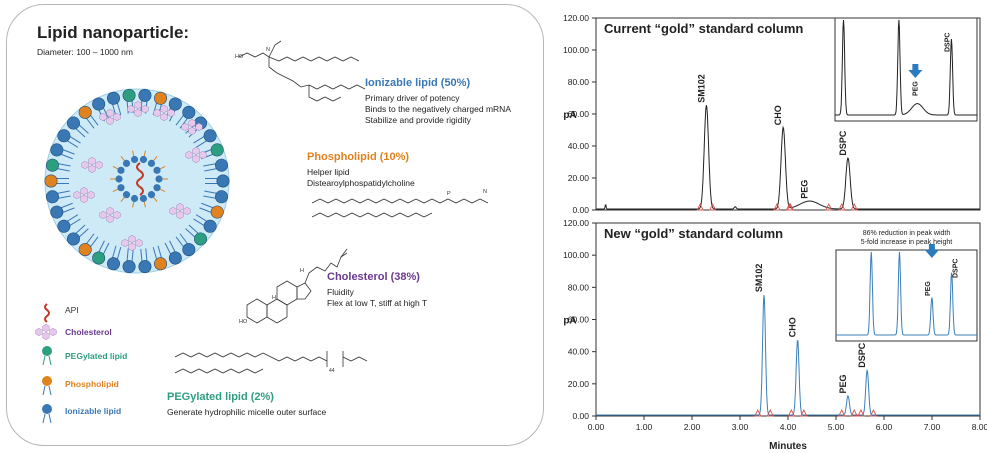 Image resolution: width=987 pixels, height=453 pixels. What do you see at coordinates (302, 271) in the screenshot?
I see `h-label-1: H` at bounding box center [302, 271].